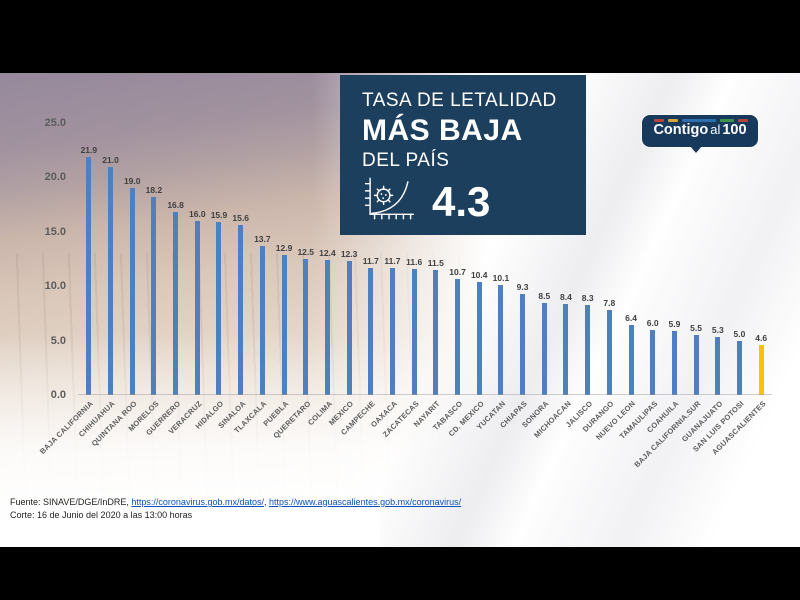  I want to click on bar-column: 12.5 QUERETARO, so click(294, 281).